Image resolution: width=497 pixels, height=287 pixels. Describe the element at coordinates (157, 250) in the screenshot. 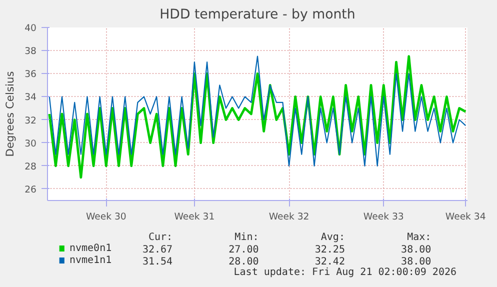

I see `text: 32.67` at that location.